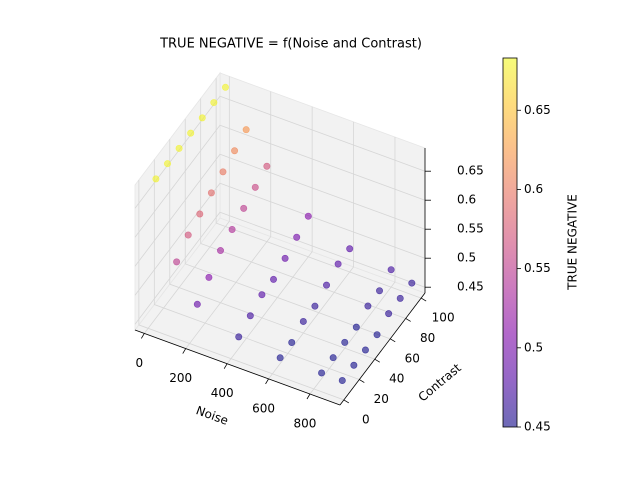  I want to click on colorbar, so click(510, 242).